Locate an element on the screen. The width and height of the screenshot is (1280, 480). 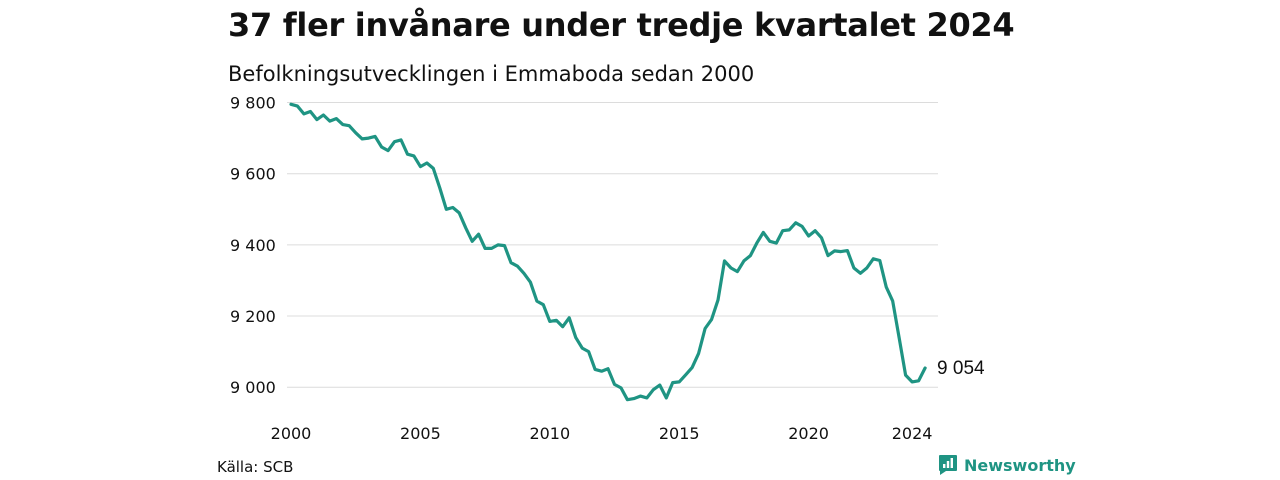
y-tick-label: 9 800 is located at coordinates (253, 103).